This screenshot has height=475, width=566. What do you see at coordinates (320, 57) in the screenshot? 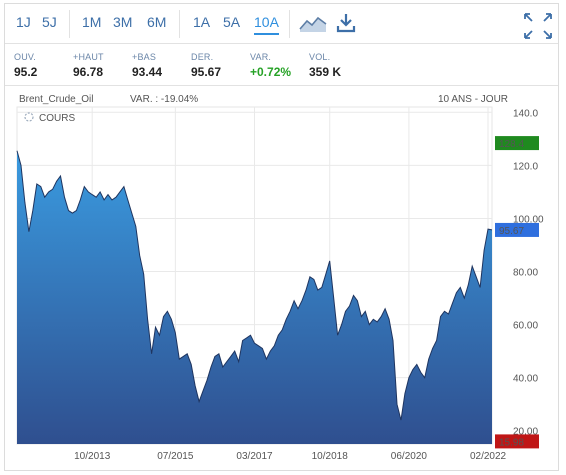
I see `stat-label: VOL.` at bounding box center [320, 57].